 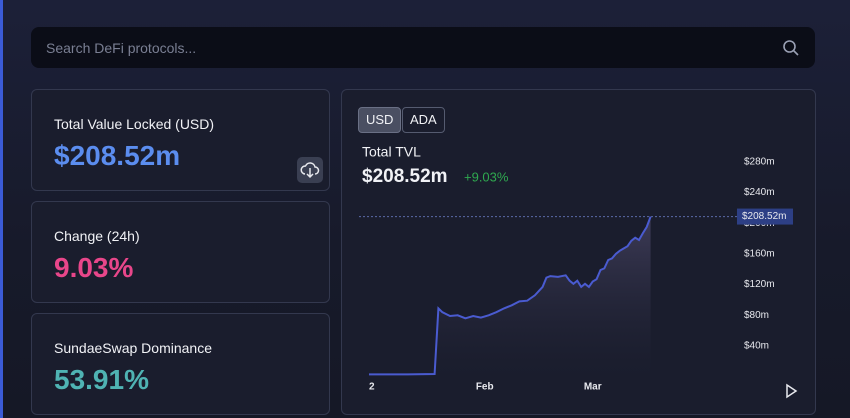 What do you see at coordinates (180, 364) in the screenshot?
I see `dominance-card: SundaeSwap Dominance 53.91%` at bounding box center [180, 364].